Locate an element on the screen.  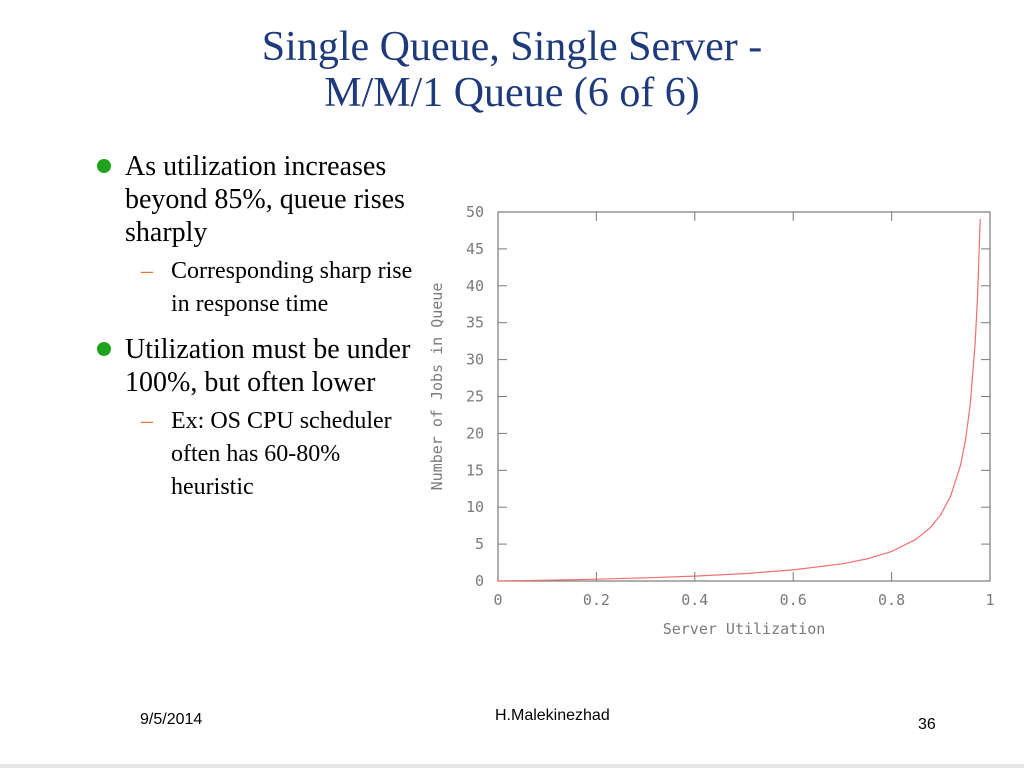
x-tick-label: 0.2 is located at coordinates (596, 600).